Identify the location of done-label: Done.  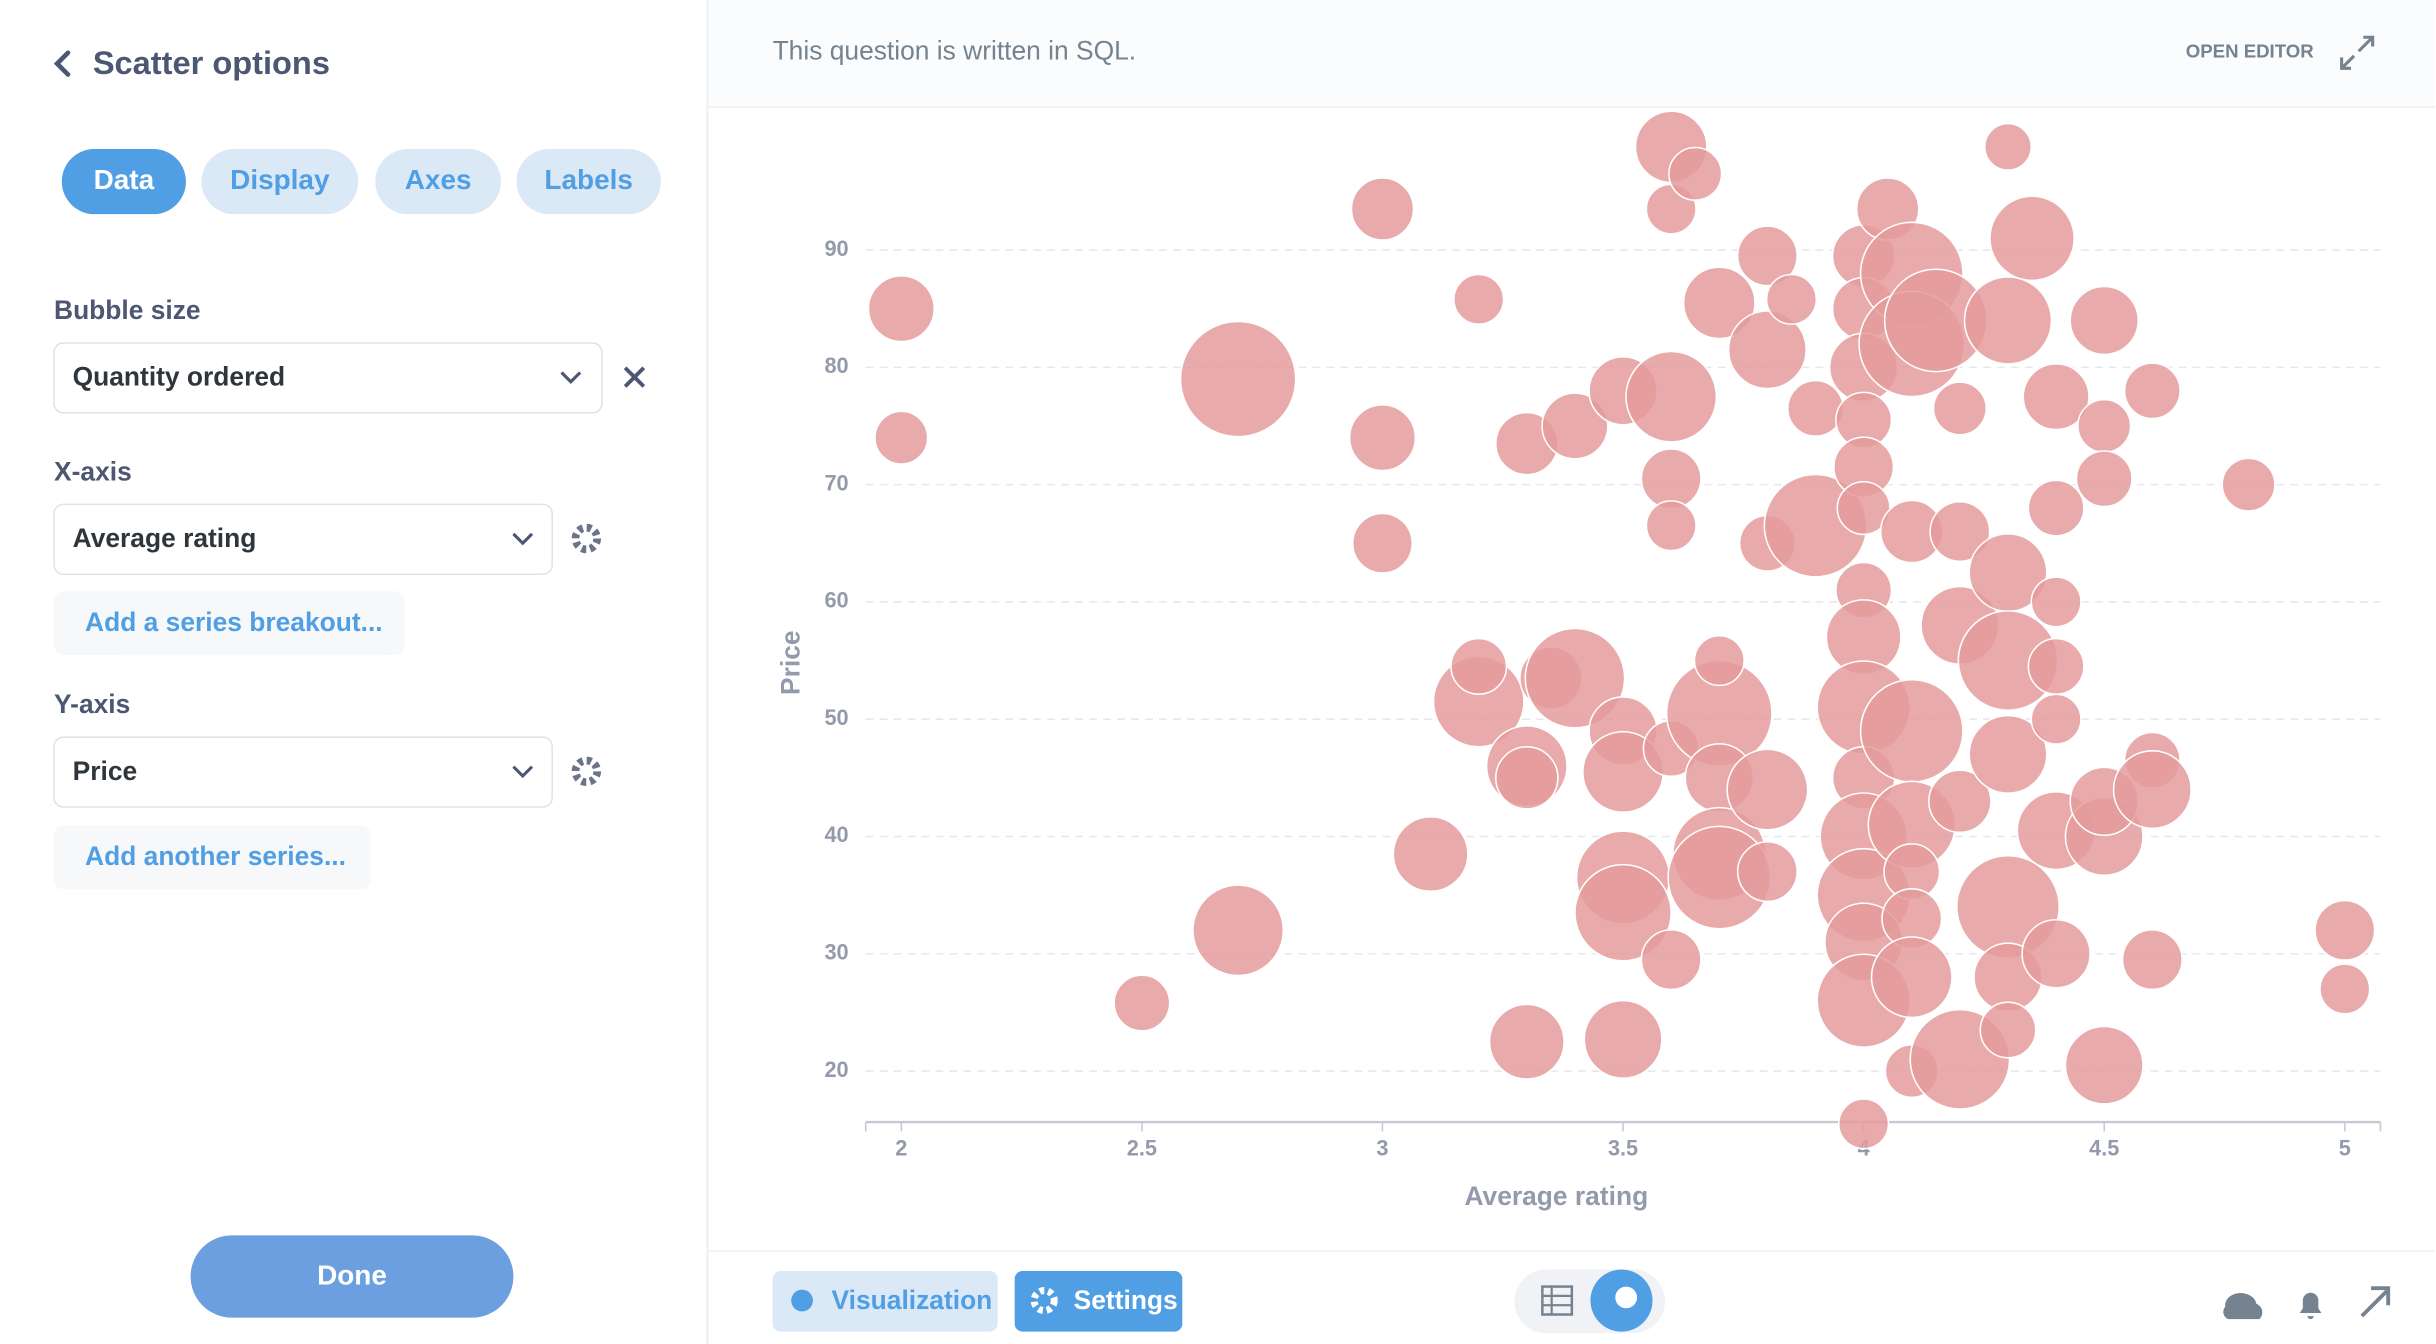
(352, 1275).